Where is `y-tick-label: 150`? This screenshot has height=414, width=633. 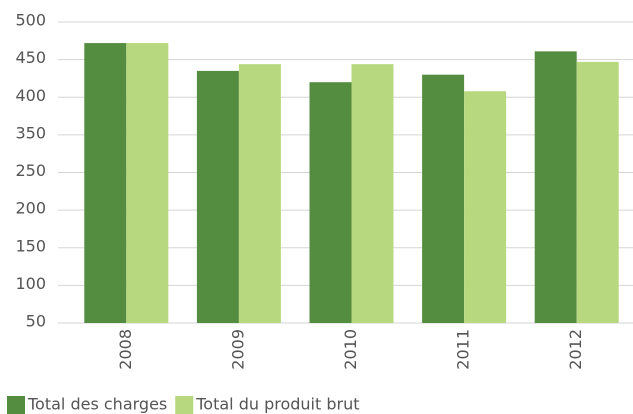 y-tick-label: 150 is located at coordinates (30, 245).